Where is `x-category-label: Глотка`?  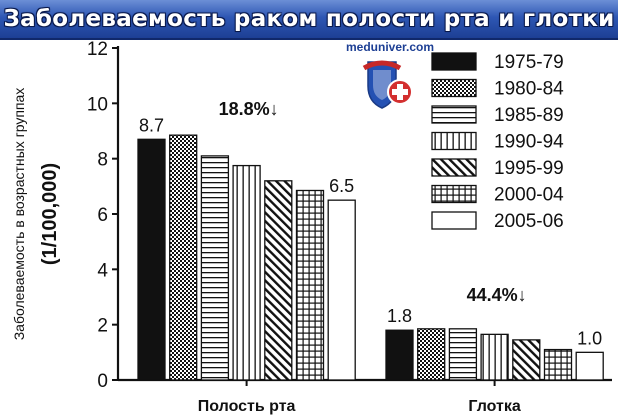
x-category-label: Глотка is located at coordinates (494, 406).